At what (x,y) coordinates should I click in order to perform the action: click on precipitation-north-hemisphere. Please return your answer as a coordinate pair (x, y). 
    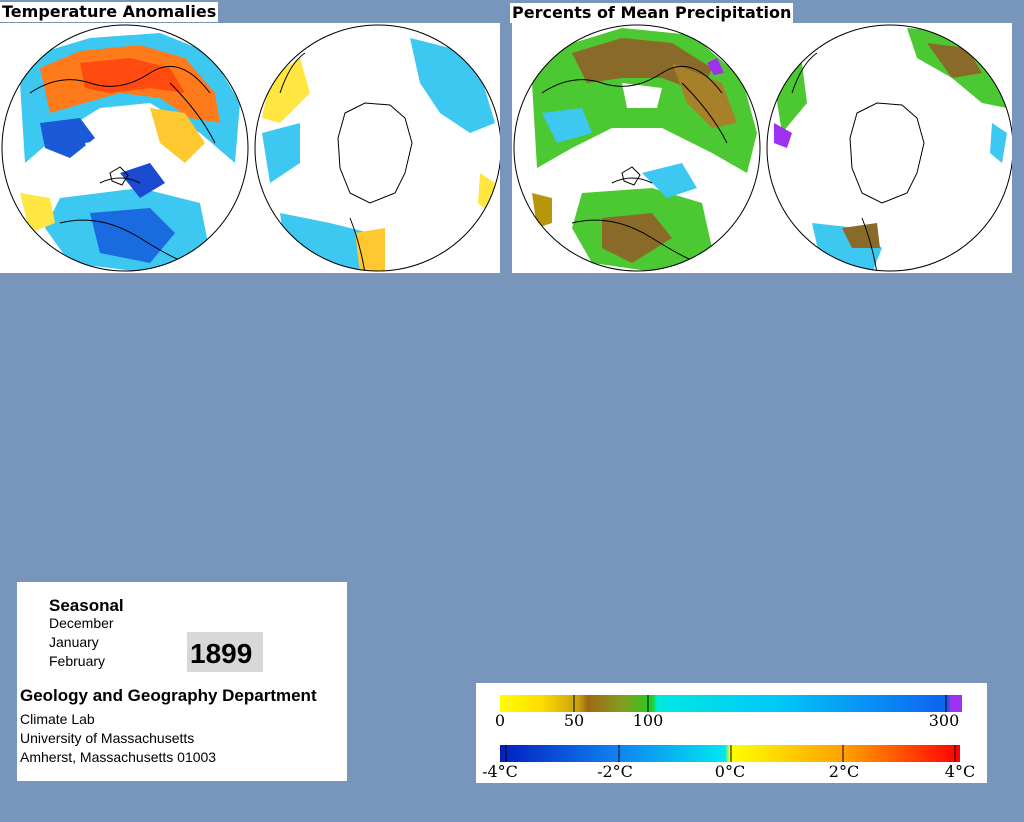
    Looking at the image, I should click on (637, 148).